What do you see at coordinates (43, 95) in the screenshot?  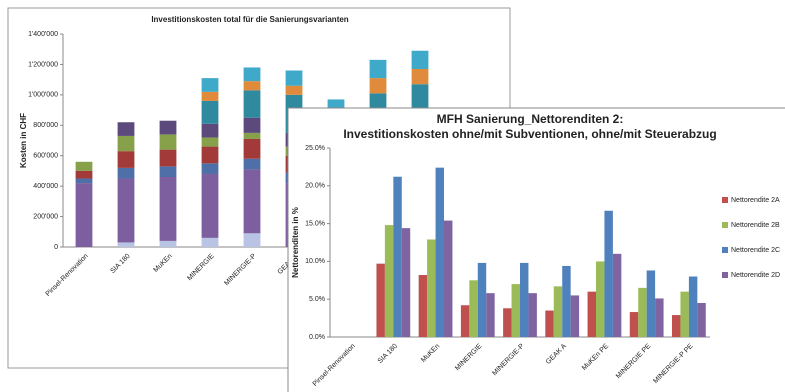 I see `y-tick-label: 1'000'000` at bounding box center [43, 95].